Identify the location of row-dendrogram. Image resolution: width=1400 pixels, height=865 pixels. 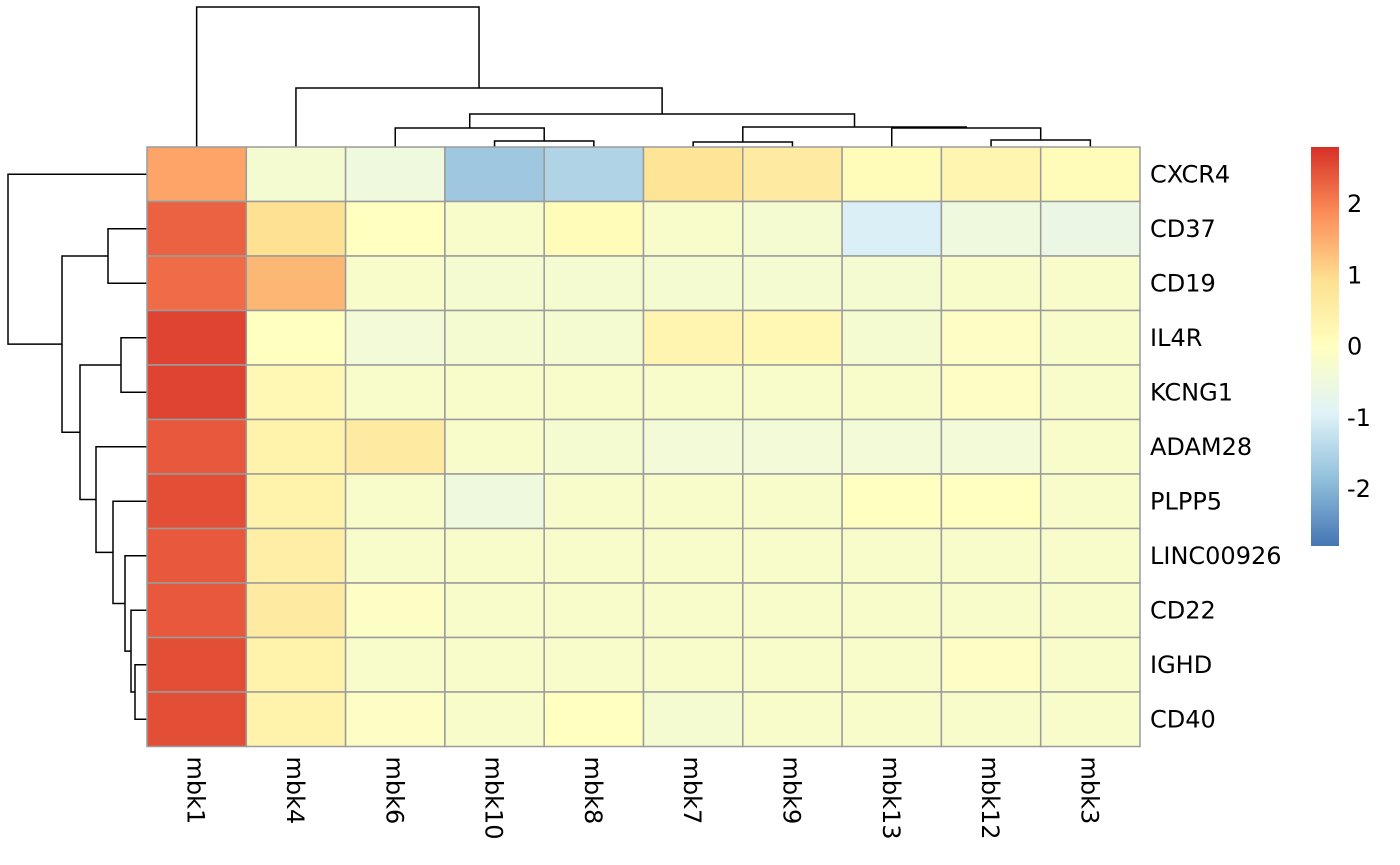
(77, 446).